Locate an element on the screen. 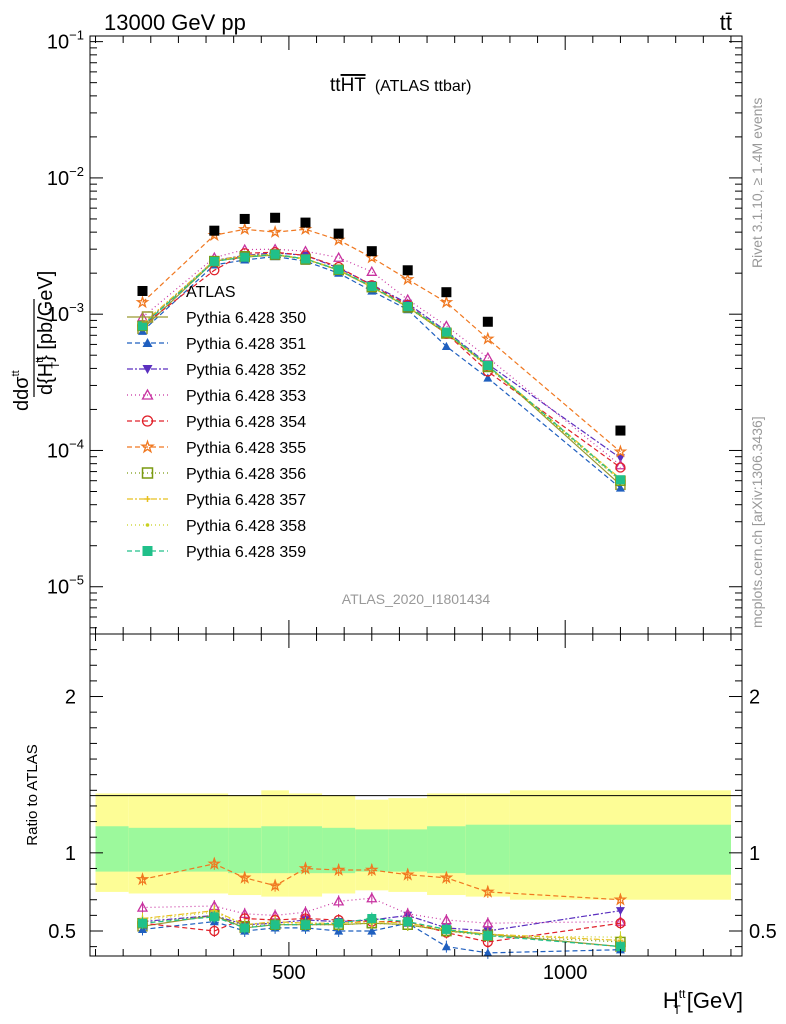 The width and height of the screenshot is (786, 1024). ratio-ytick-label: 2 is located at coordinates (70, 698).